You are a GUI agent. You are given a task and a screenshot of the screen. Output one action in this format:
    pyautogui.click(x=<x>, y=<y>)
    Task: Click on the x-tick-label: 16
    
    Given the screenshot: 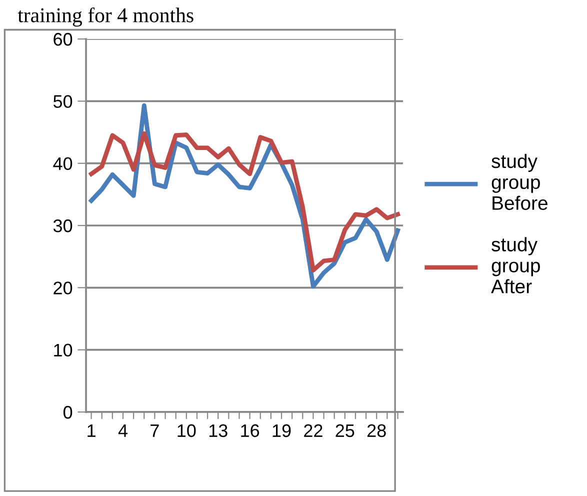 What is the action you would take?
    pyautogui.click(x=250, y=431)
    